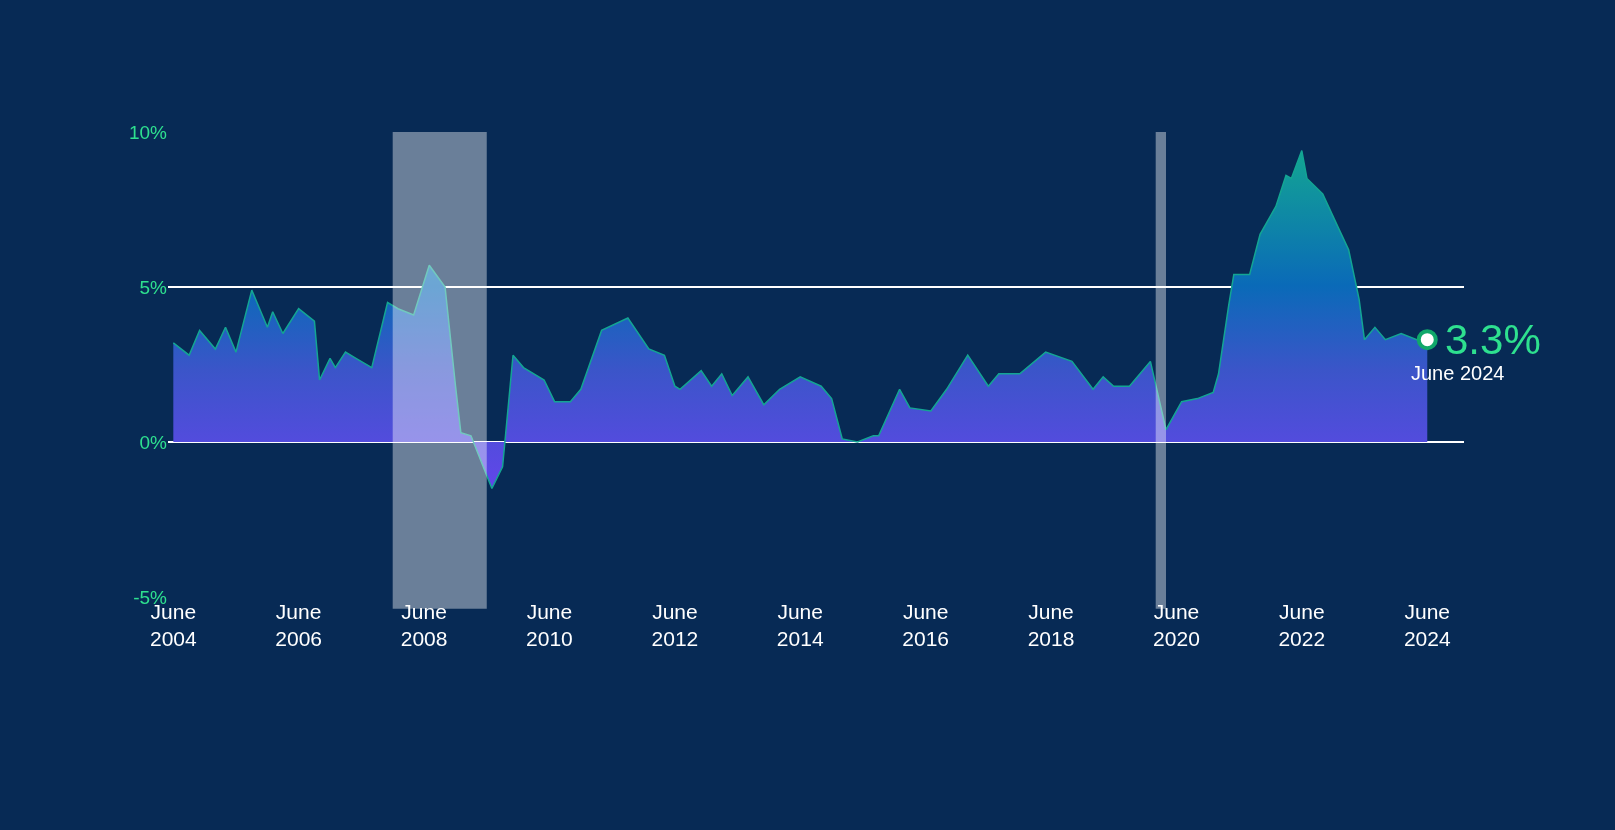 The height and width of the screenshot is (830, 1615). Describe the element at coordinates (1302, 625) in the screenshot. I see `x-tick-label: June 2022` at that location.